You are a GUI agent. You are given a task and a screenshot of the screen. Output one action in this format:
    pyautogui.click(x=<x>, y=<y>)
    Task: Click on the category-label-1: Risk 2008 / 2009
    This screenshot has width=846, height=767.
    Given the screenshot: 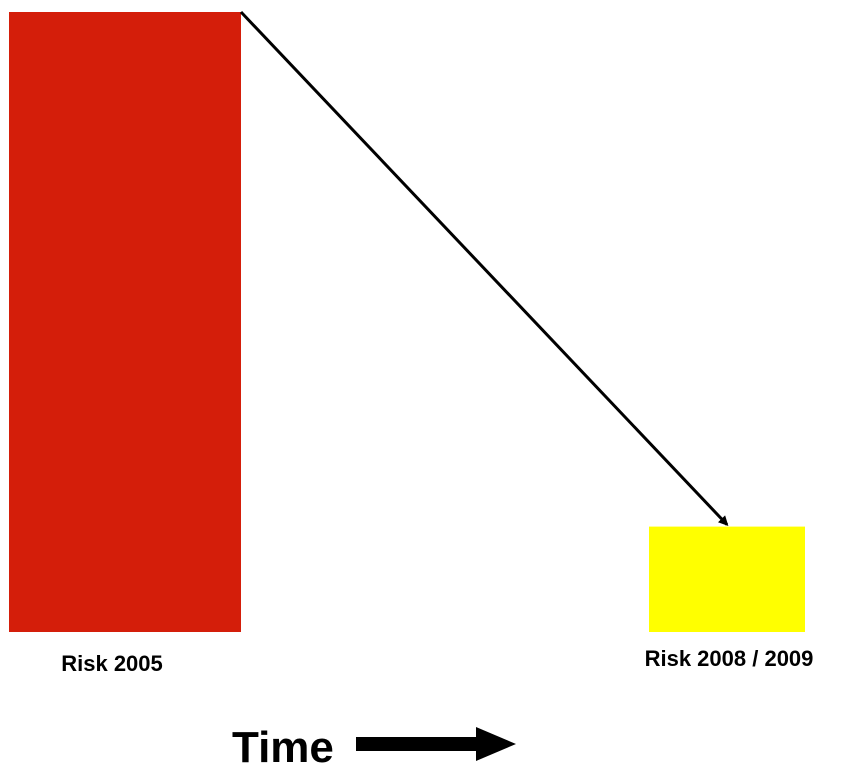 What is the action you would take?
    pyautogui.click(x=729, y=658)
    